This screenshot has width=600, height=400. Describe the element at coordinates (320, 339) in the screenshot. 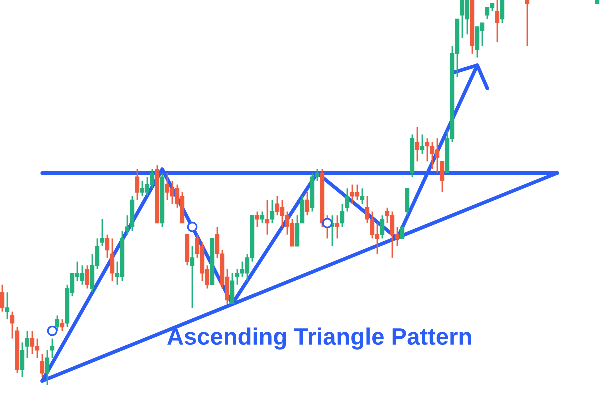

I see `annotation: Ascending Triangle Pattern` at that location.